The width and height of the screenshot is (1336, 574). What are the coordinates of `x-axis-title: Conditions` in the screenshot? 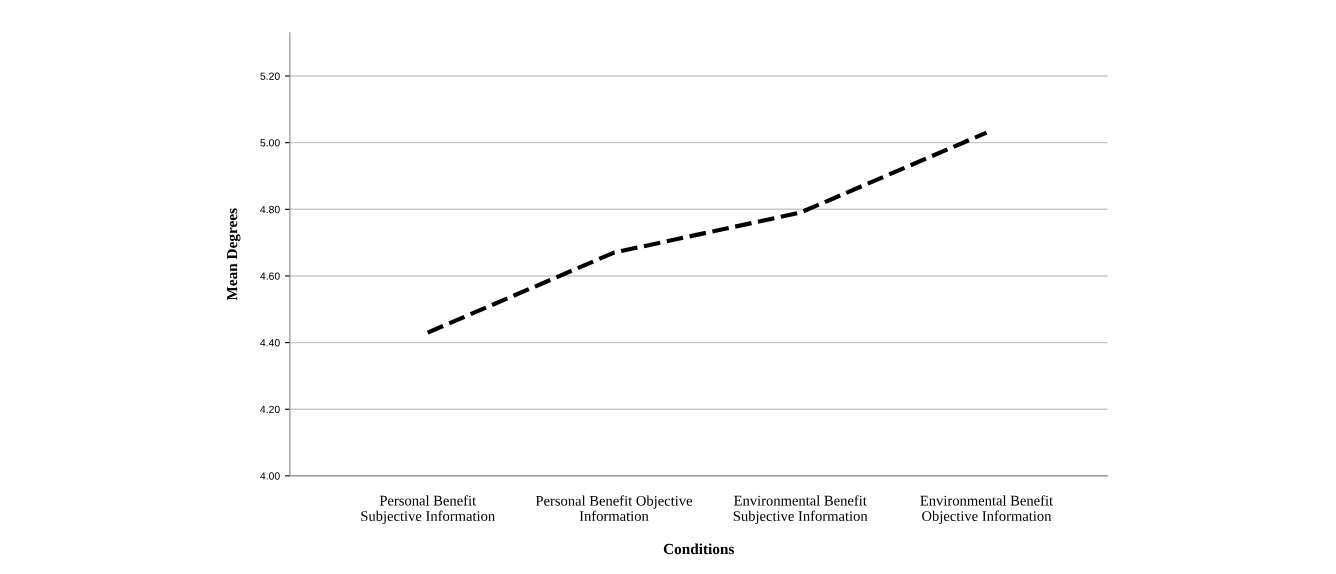 It's located at (699, 549).